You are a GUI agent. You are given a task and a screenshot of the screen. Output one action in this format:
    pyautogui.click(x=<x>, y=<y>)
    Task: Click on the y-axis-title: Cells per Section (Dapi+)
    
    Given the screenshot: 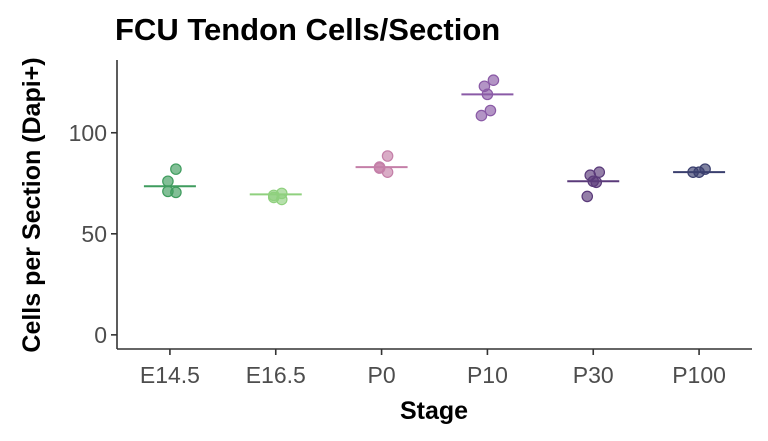 What is the action you would take?
    pyautogui.click(x=32, y=204)
    